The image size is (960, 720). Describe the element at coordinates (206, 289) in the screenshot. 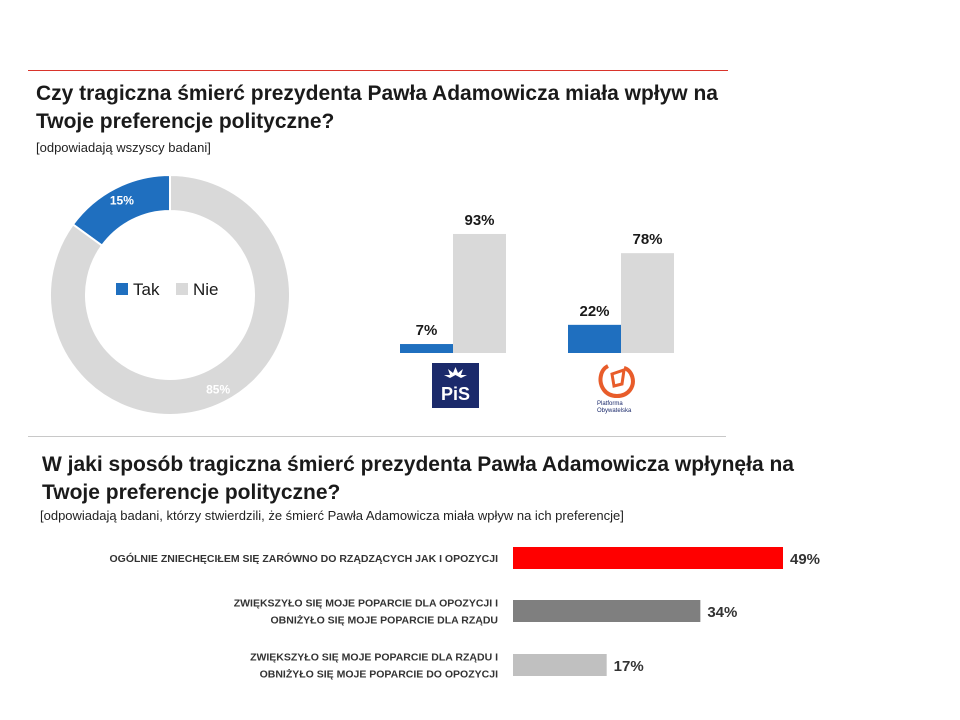

I see `legend-label-nie: Nie` at that location.